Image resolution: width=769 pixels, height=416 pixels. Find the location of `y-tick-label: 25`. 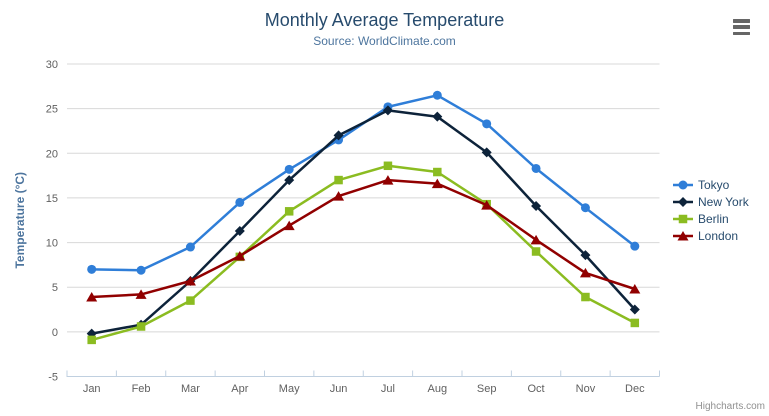

y-tick-label: 25 is located at coordinates (52, 110).